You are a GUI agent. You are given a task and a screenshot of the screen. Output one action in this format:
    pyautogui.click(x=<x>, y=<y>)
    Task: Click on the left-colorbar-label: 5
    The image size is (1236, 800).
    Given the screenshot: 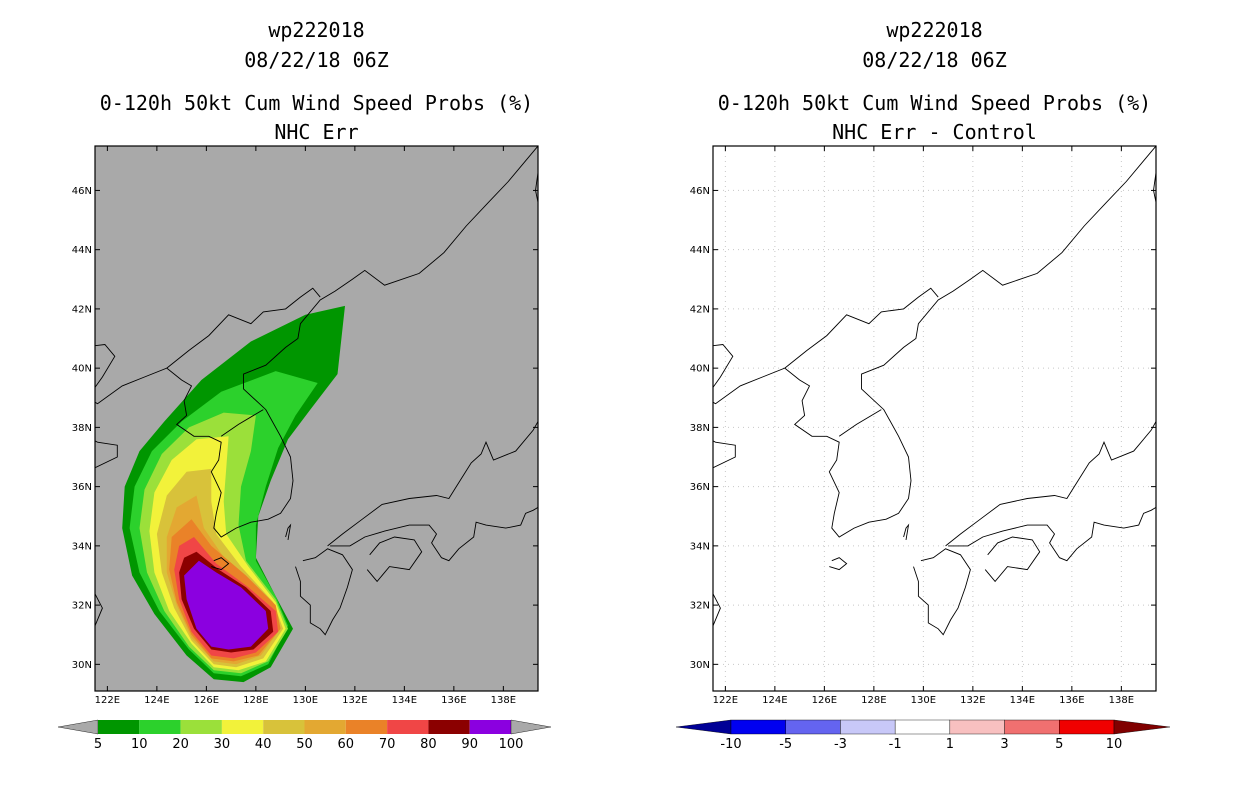 What is the action you would take?
    pyautogui.click(x=98, y=744)
    